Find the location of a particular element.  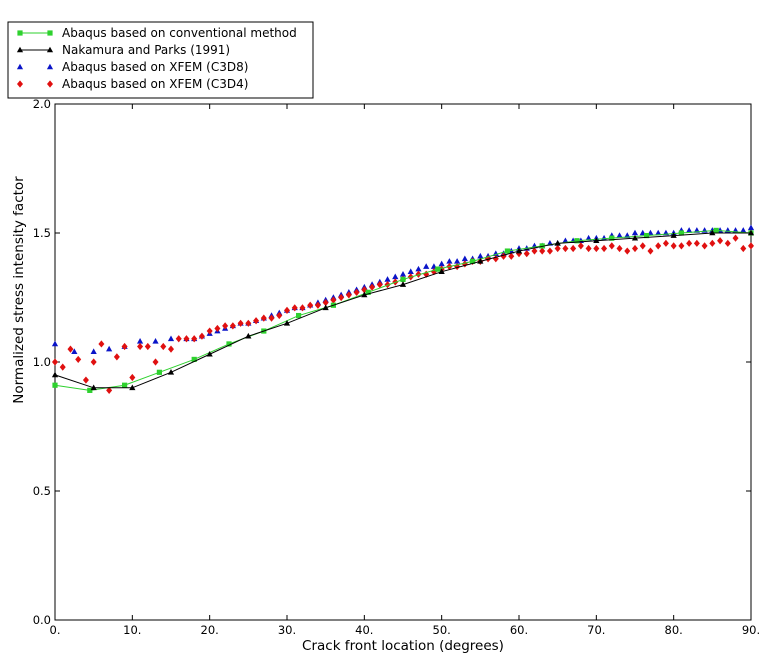

x-tick-label: 30. is located at coordinates (287, 630).